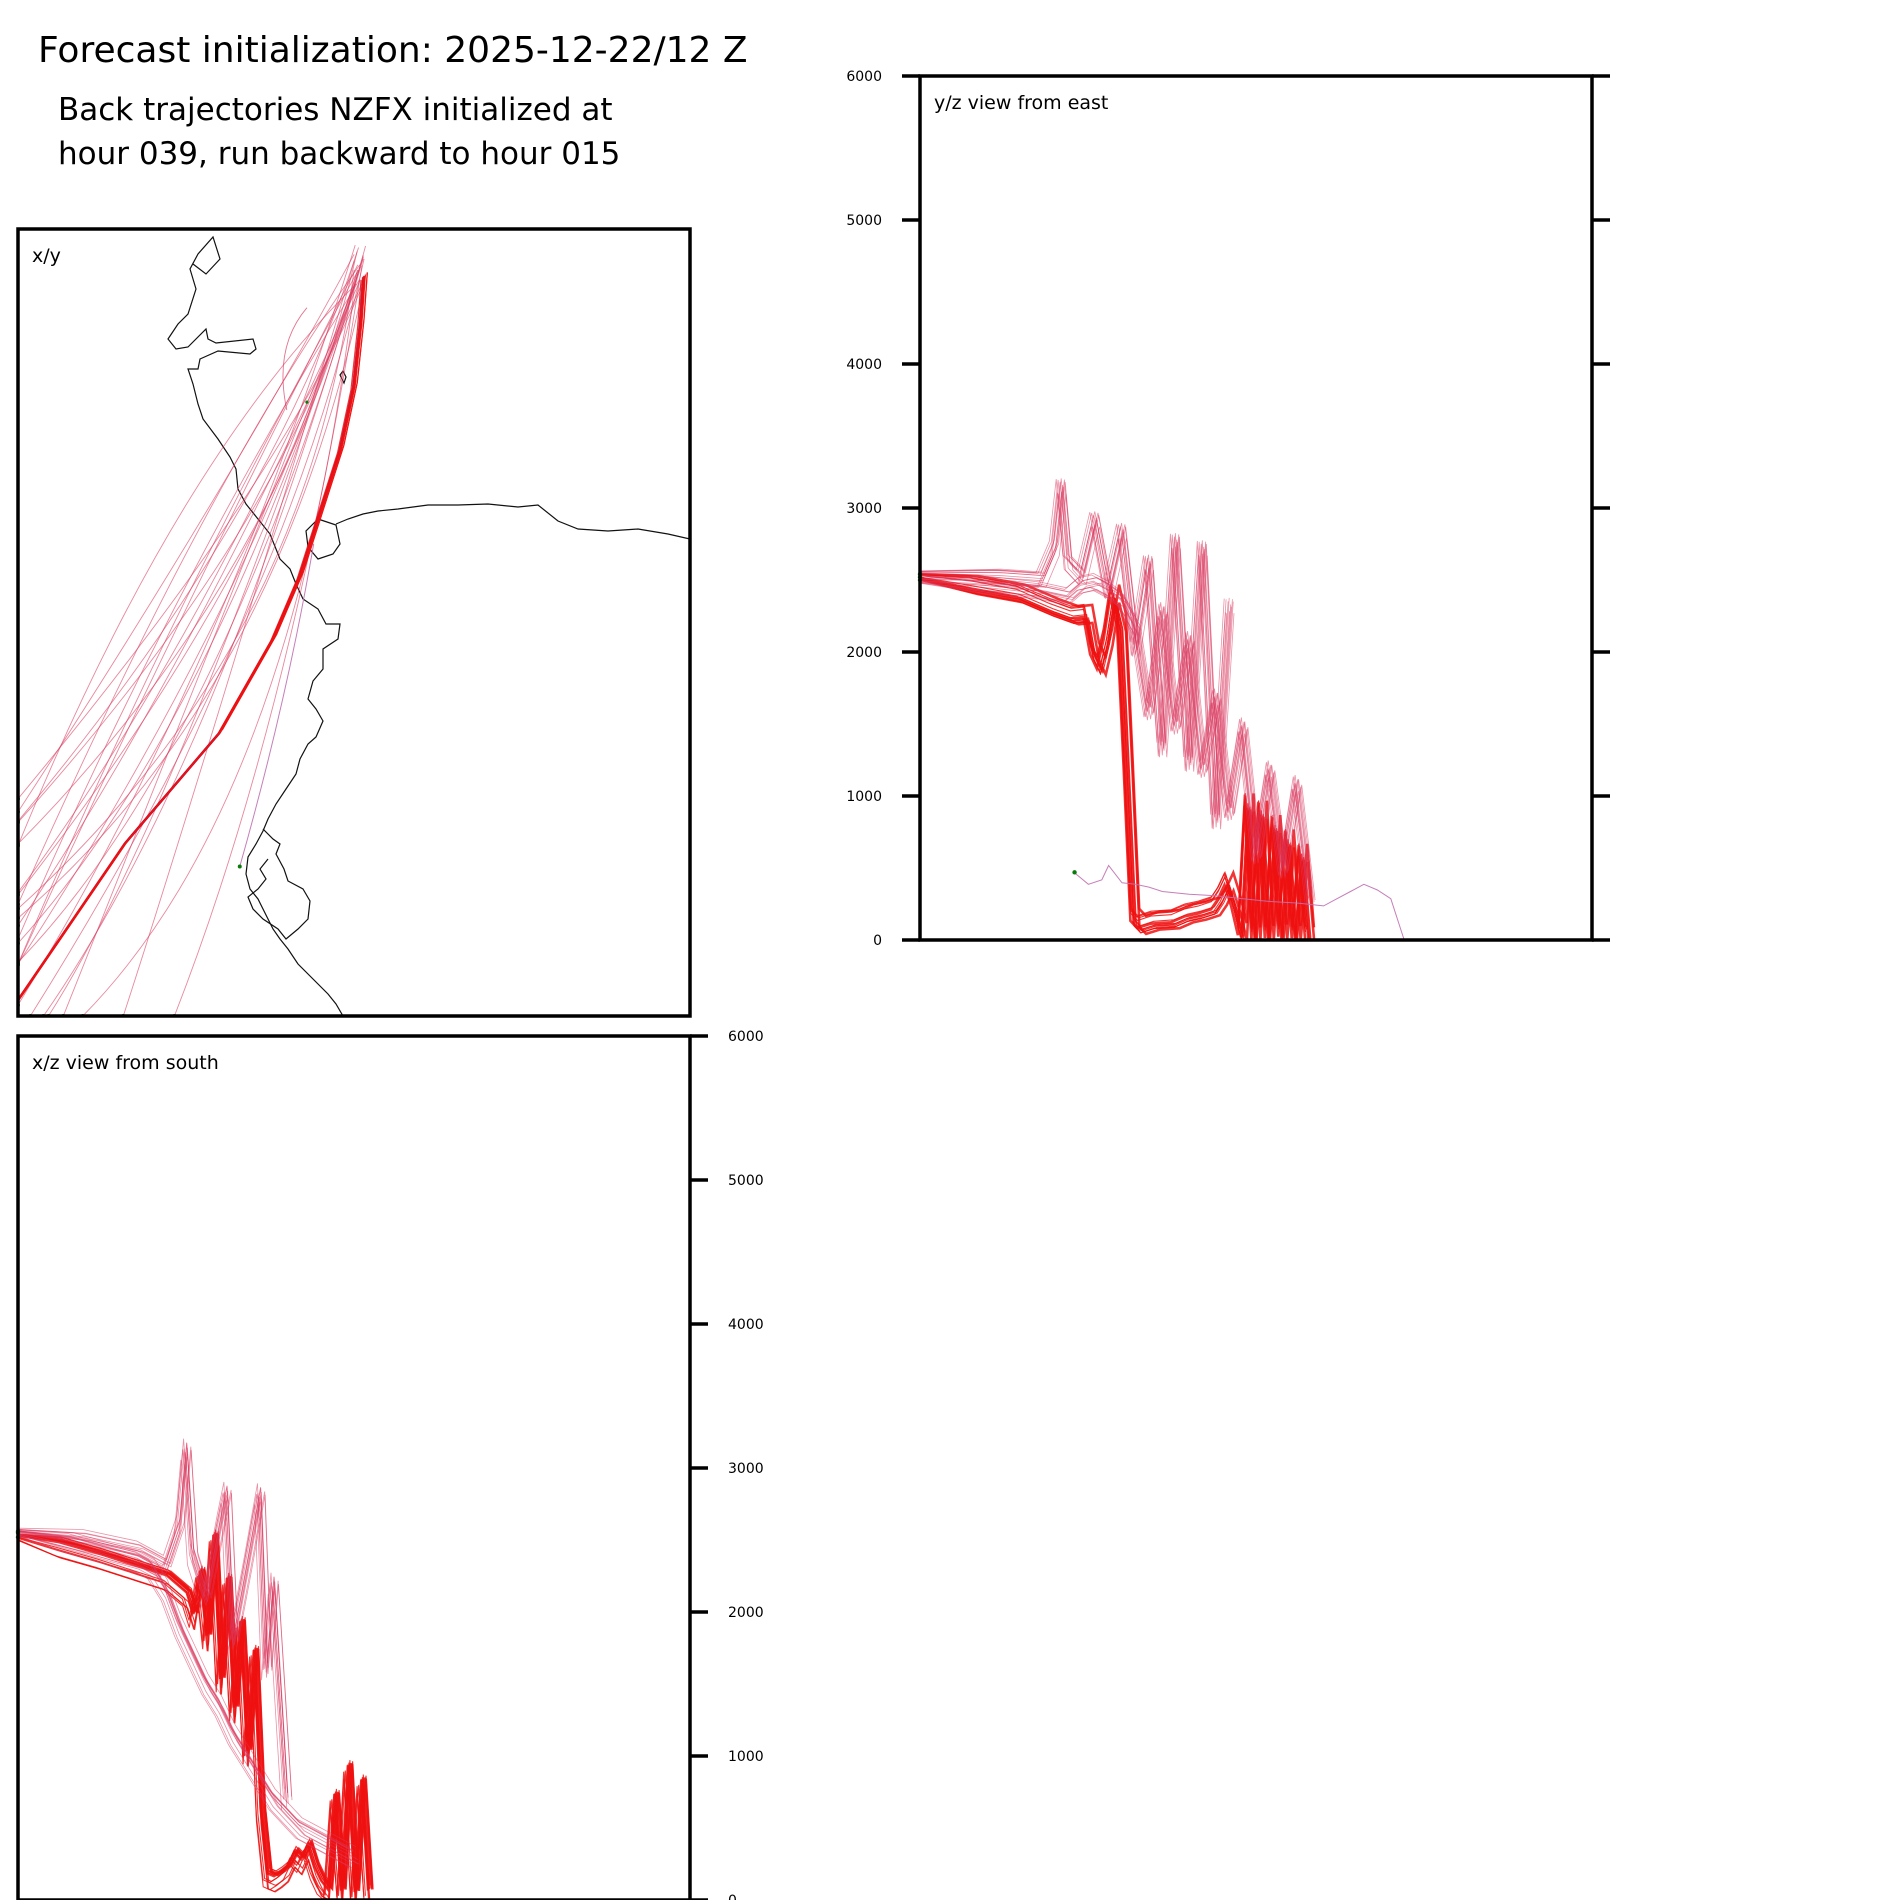 This screenshot has width=1900, height=1900. What do you see at coordinates (393, 50) in the screenshot?
I see `forecast-title: Forecast initialization: 2025-12-22/12 Z` at bounding box center [393, 50].